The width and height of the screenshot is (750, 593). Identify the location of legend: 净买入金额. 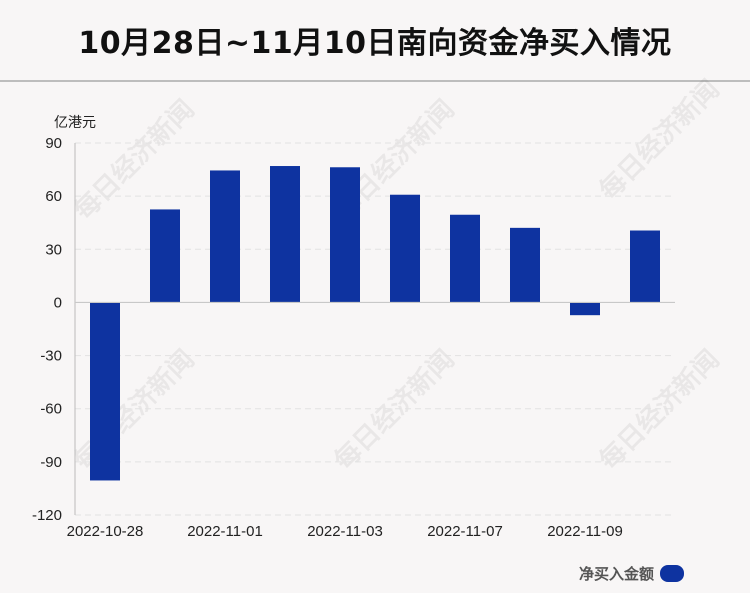
(631, 573).